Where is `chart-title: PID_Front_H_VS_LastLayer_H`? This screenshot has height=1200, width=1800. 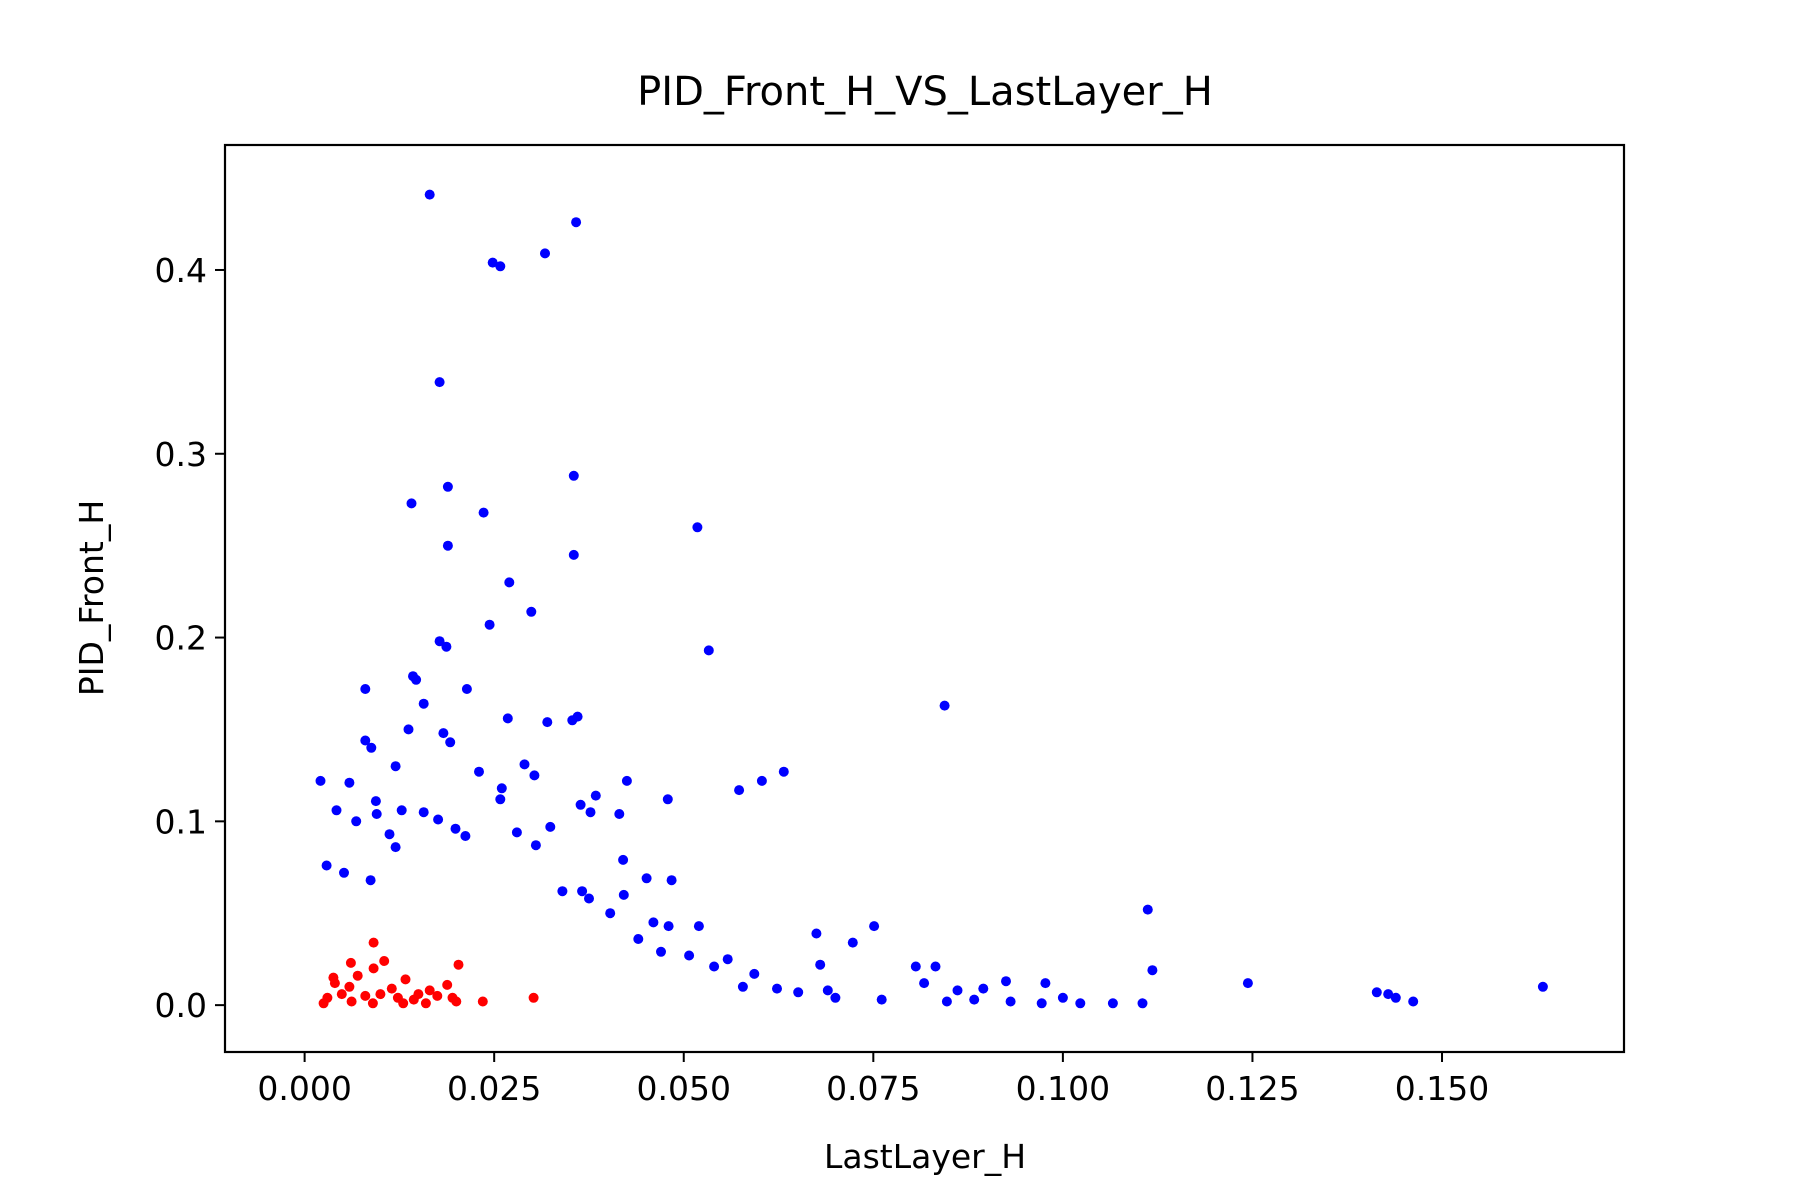 chart-title: PID_Front_H_VS_LastLayer_H is located at coordinates (925, 92).